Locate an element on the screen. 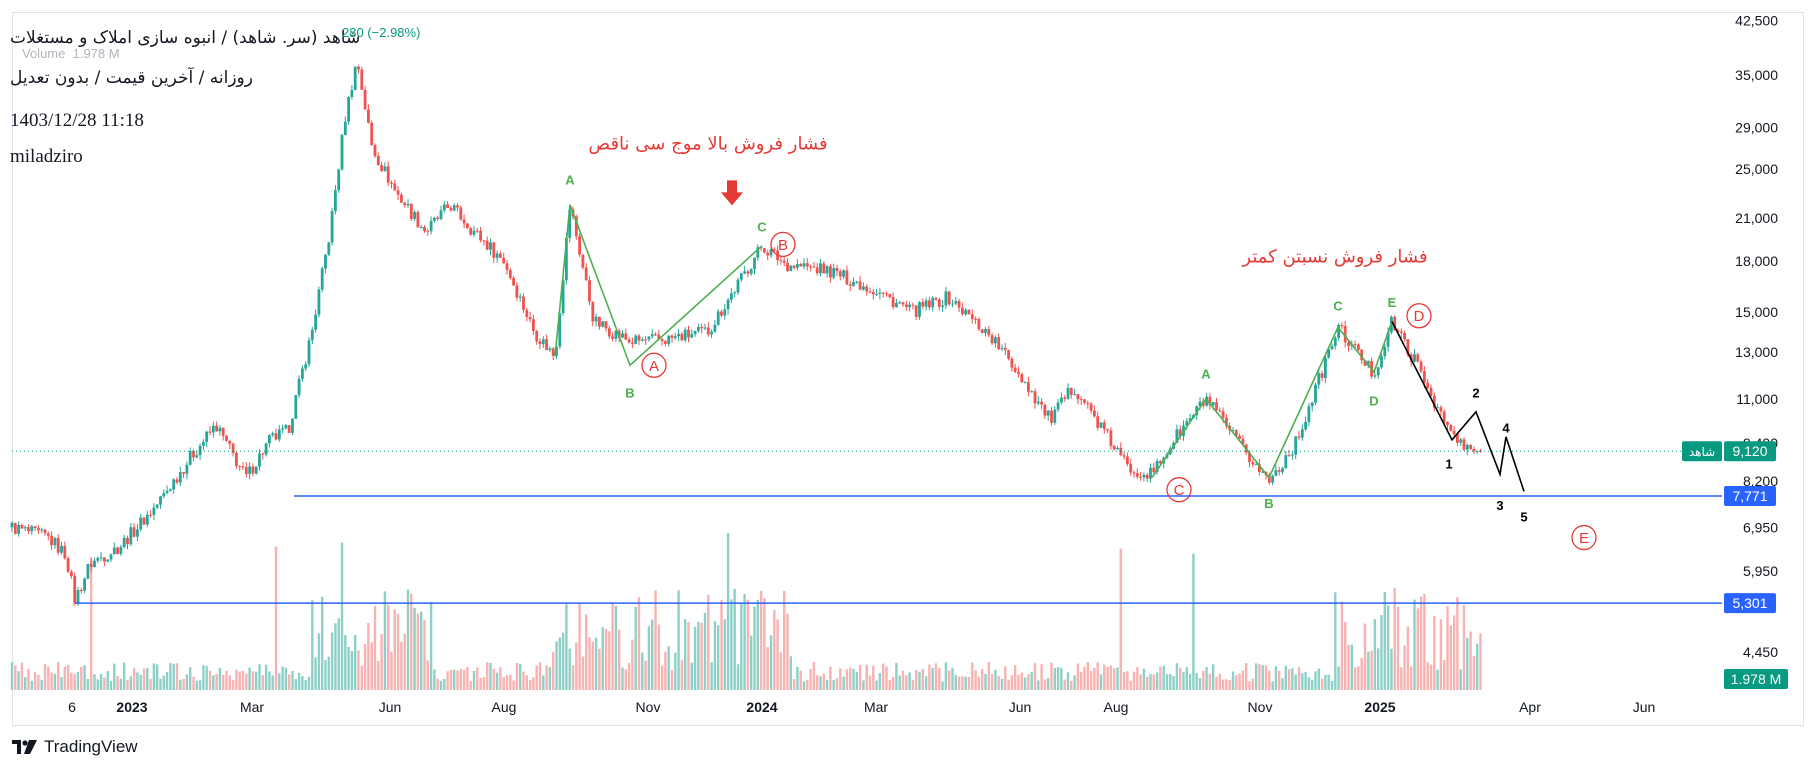 This screenshot has width=1816, height=769. wave-label: 2 is located at coordinates (1475, 393).